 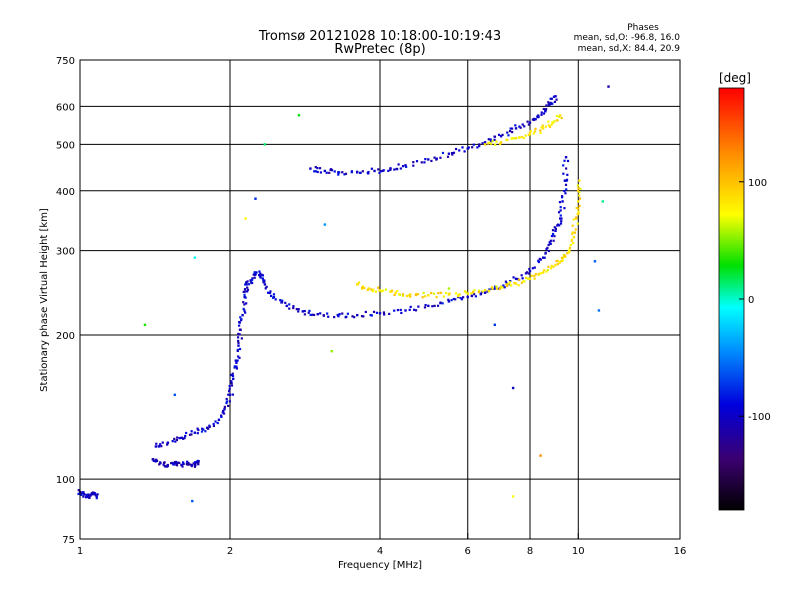 What do you see at coordinates (380, 565) in the screenshot?
I see `x-axis-label: Frequency [MHz]` at bounding box center [380, 565].